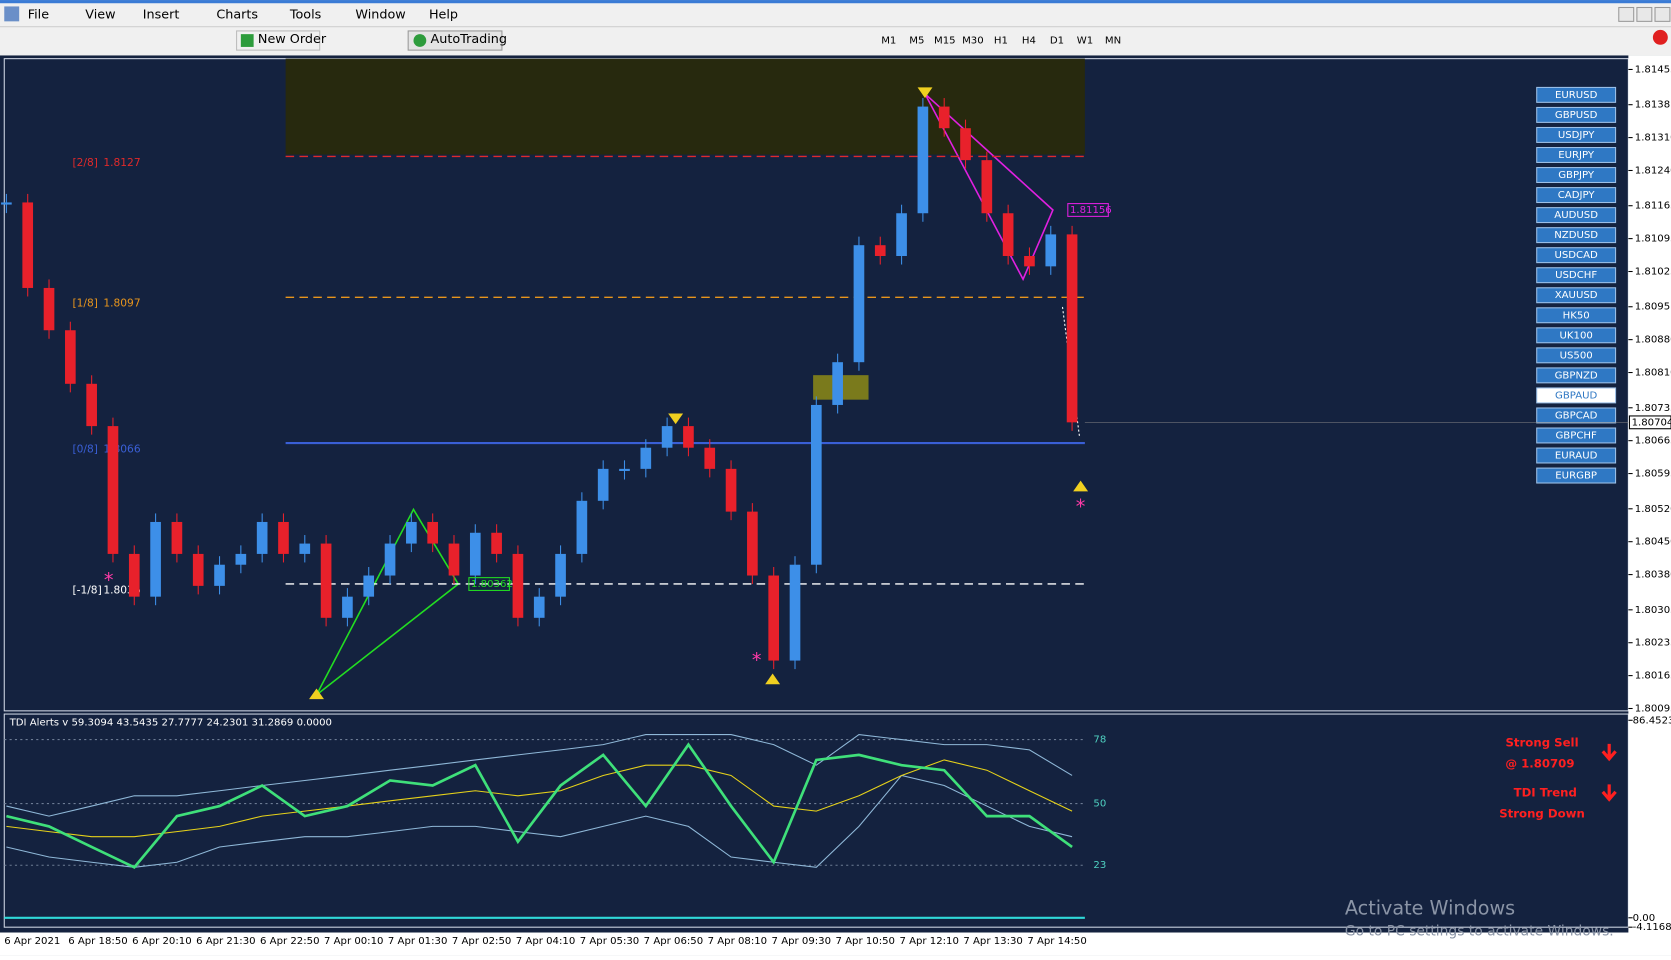  Describe the element at coordinates (380, 14) in the screenshot. I see `menu-item: Window` at that location.